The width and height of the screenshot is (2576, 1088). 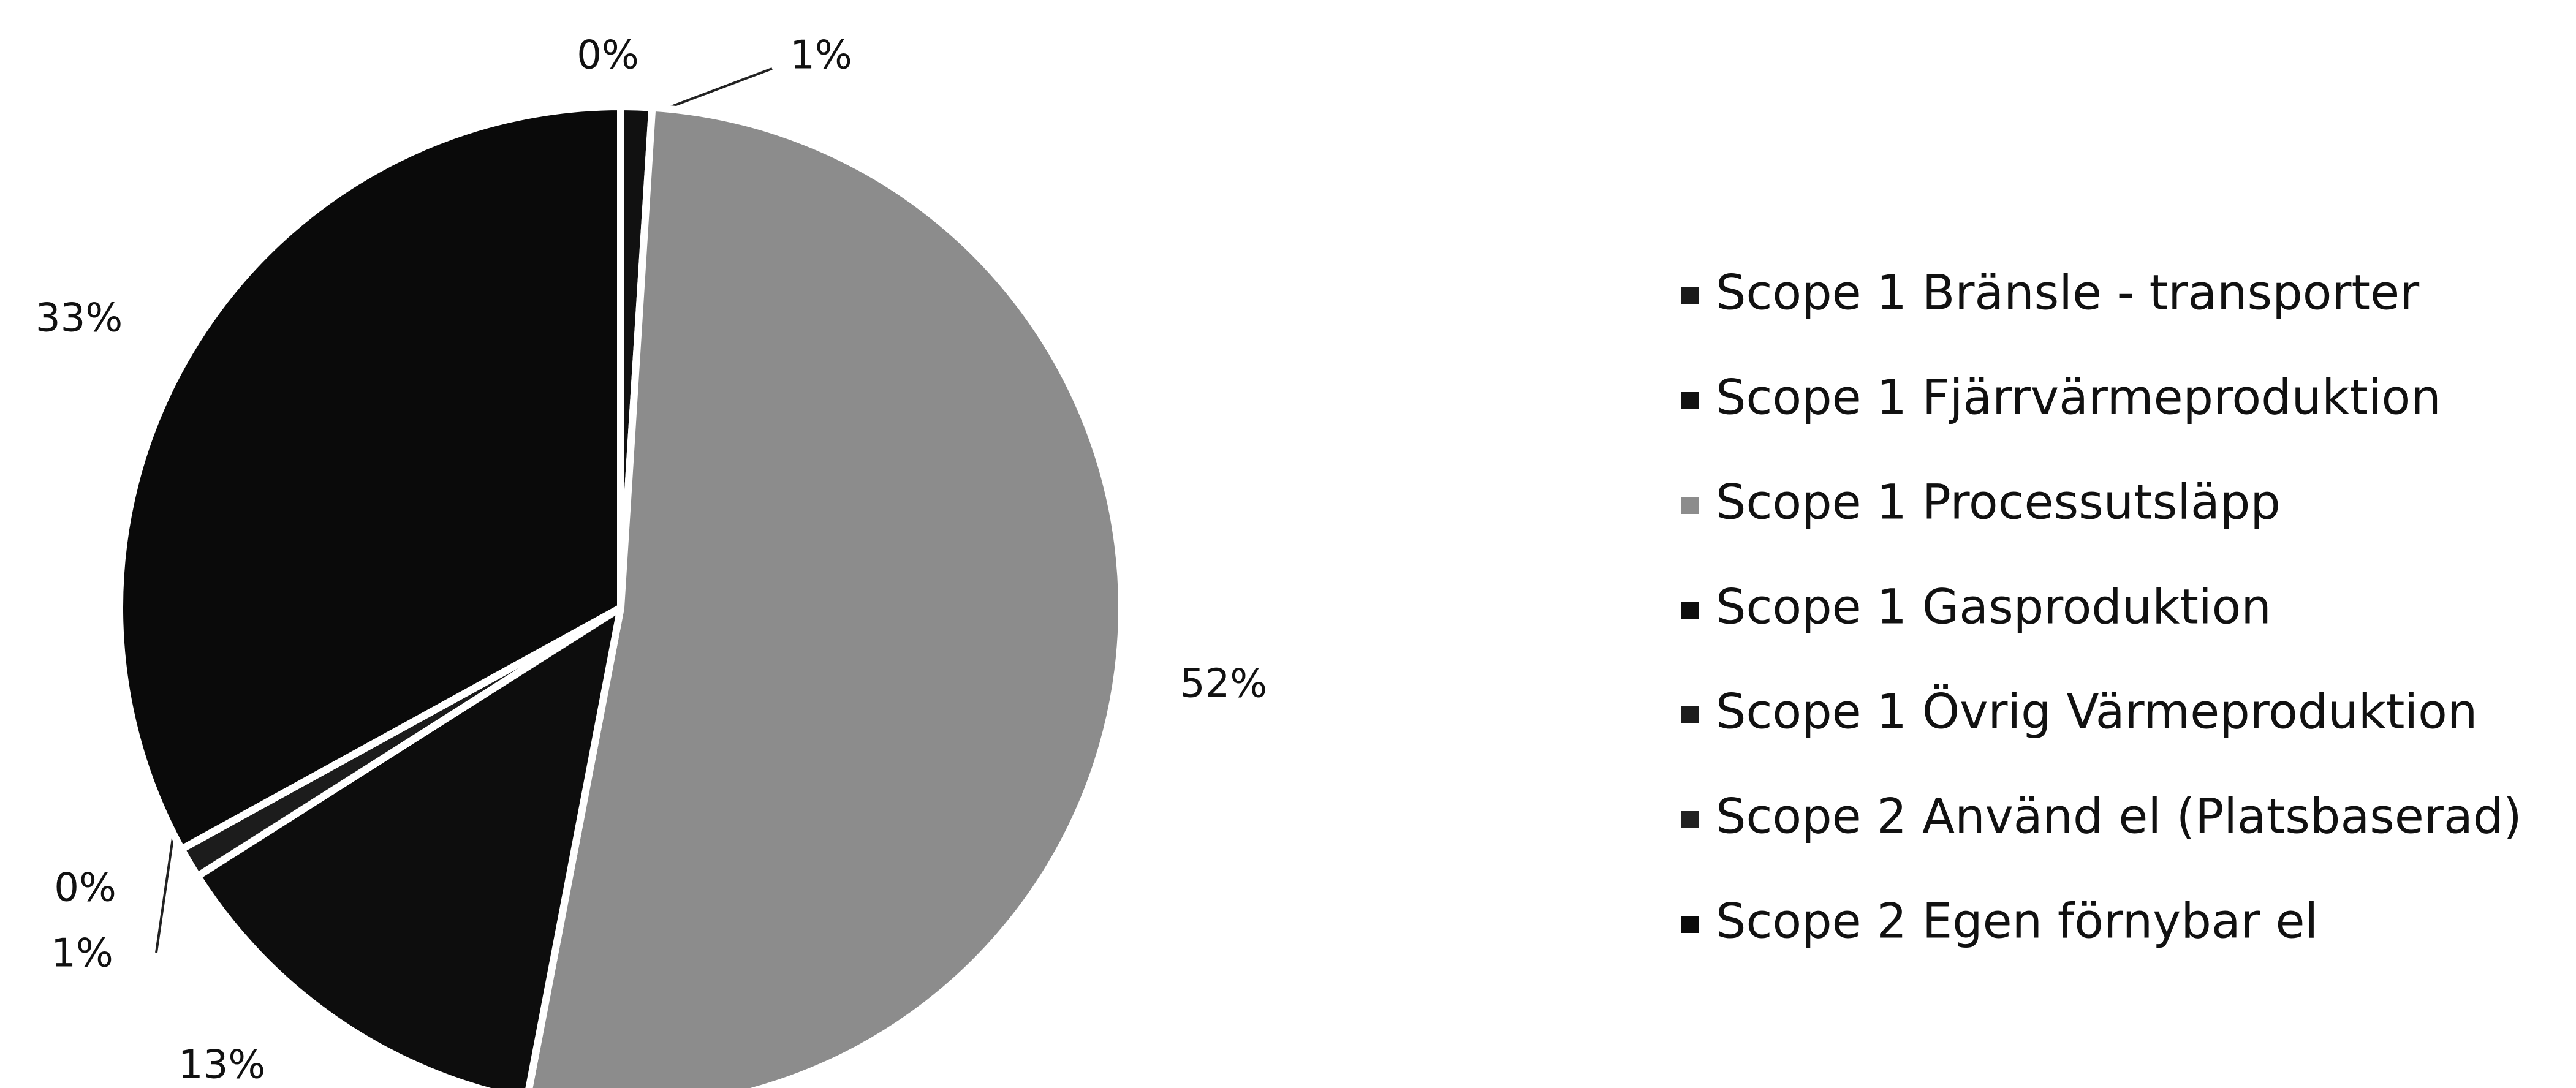 What do you see at coordinates (2017, 921) in the screenshot?
I see `legend-label: Scope 2 Egen förnybar el` at bounding box center [2017, 921].